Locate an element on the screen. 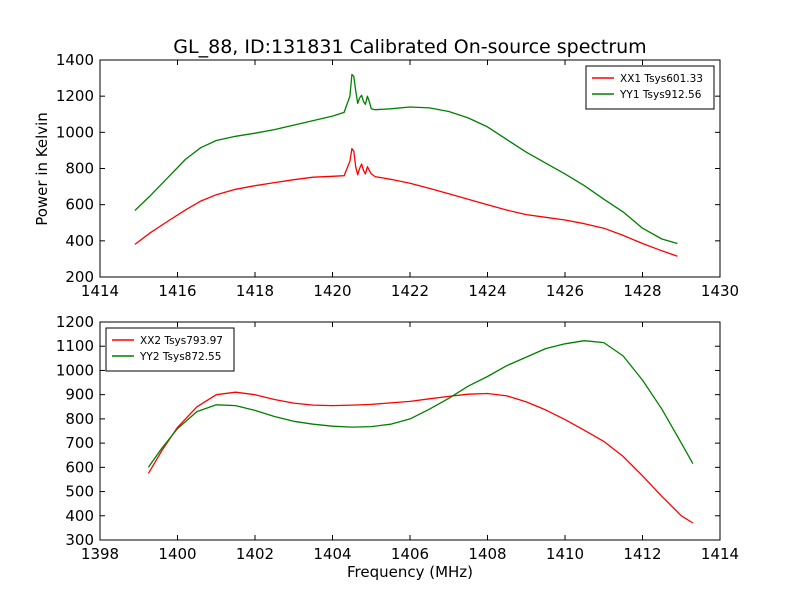 The width and height of the screenshot is (800, 600). top-legend-label-2: YY1 Tsys912.56 is located at coordinates (660, 95).